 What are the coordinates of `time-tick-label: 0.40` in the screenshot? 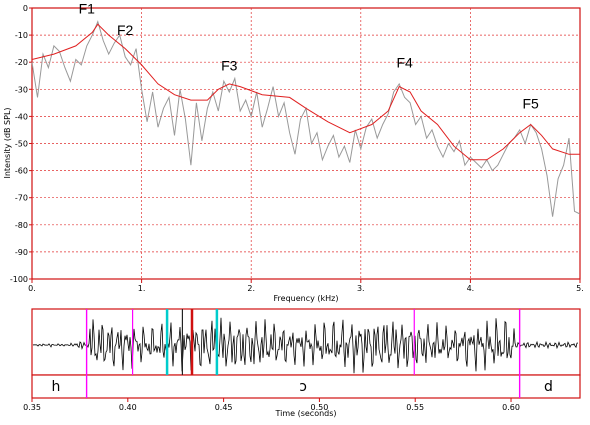 It's located at (128, 407).